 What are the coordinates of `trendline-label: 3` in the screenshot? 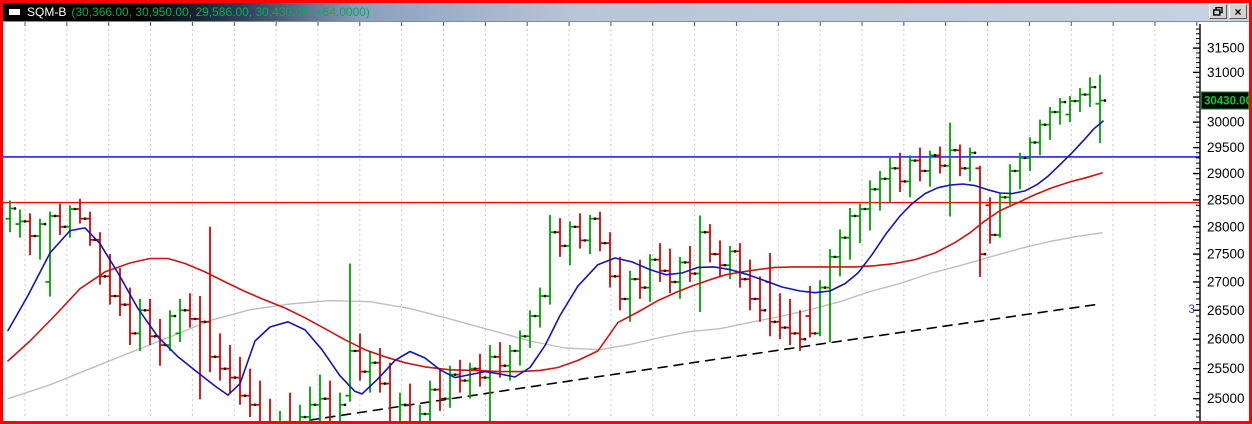 It's located at (1191, 309).